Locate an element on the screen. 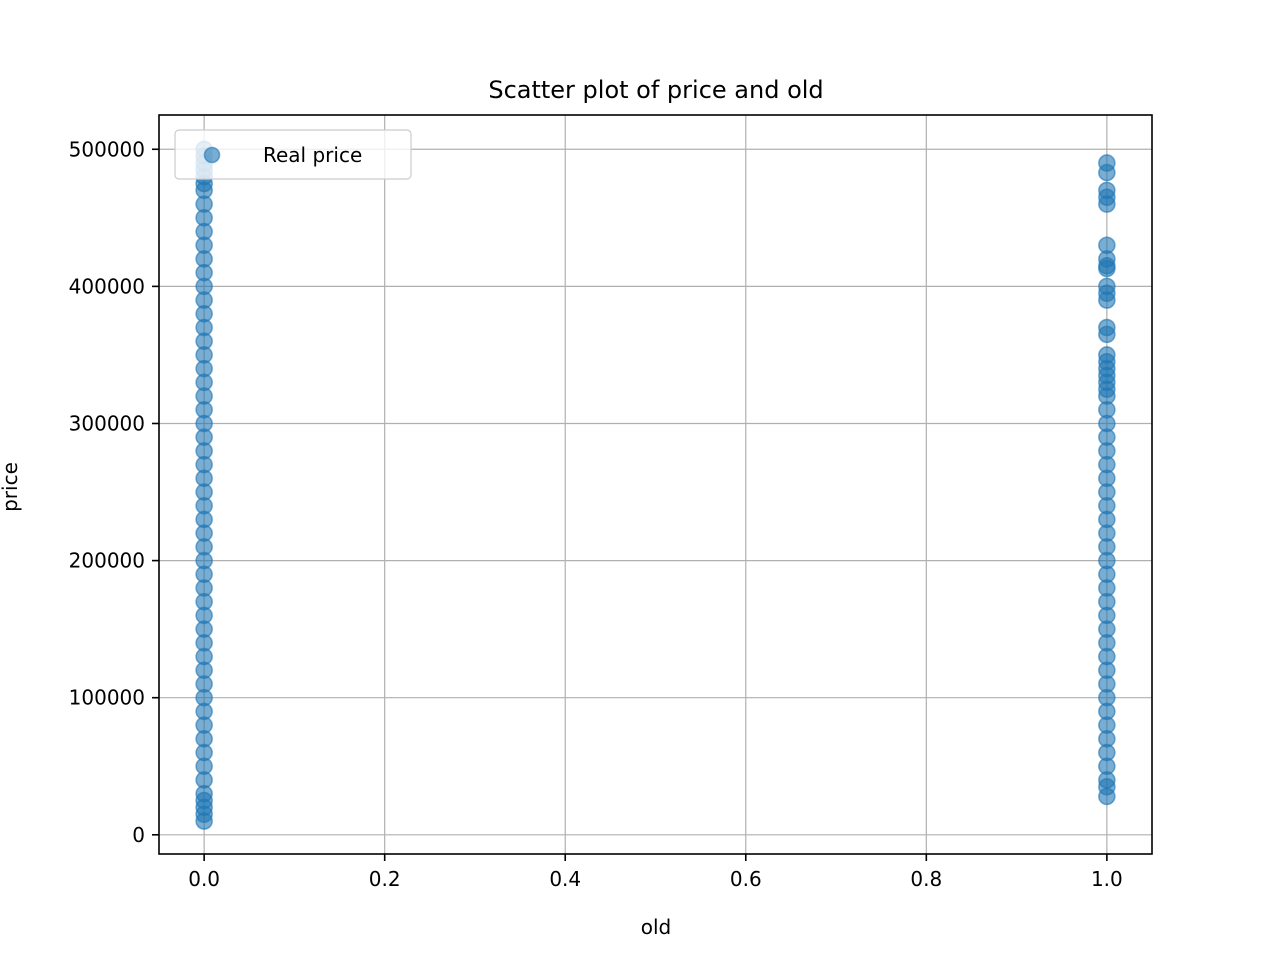  y-tick-label: 100000 is located at coordinates (107, 698).